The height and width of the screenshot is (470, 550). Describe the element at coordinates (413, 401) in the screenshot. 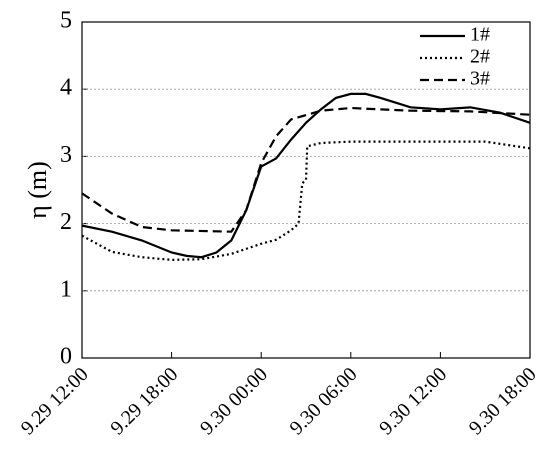

I see `x-tick-label: 9.30 12:00` at that location.